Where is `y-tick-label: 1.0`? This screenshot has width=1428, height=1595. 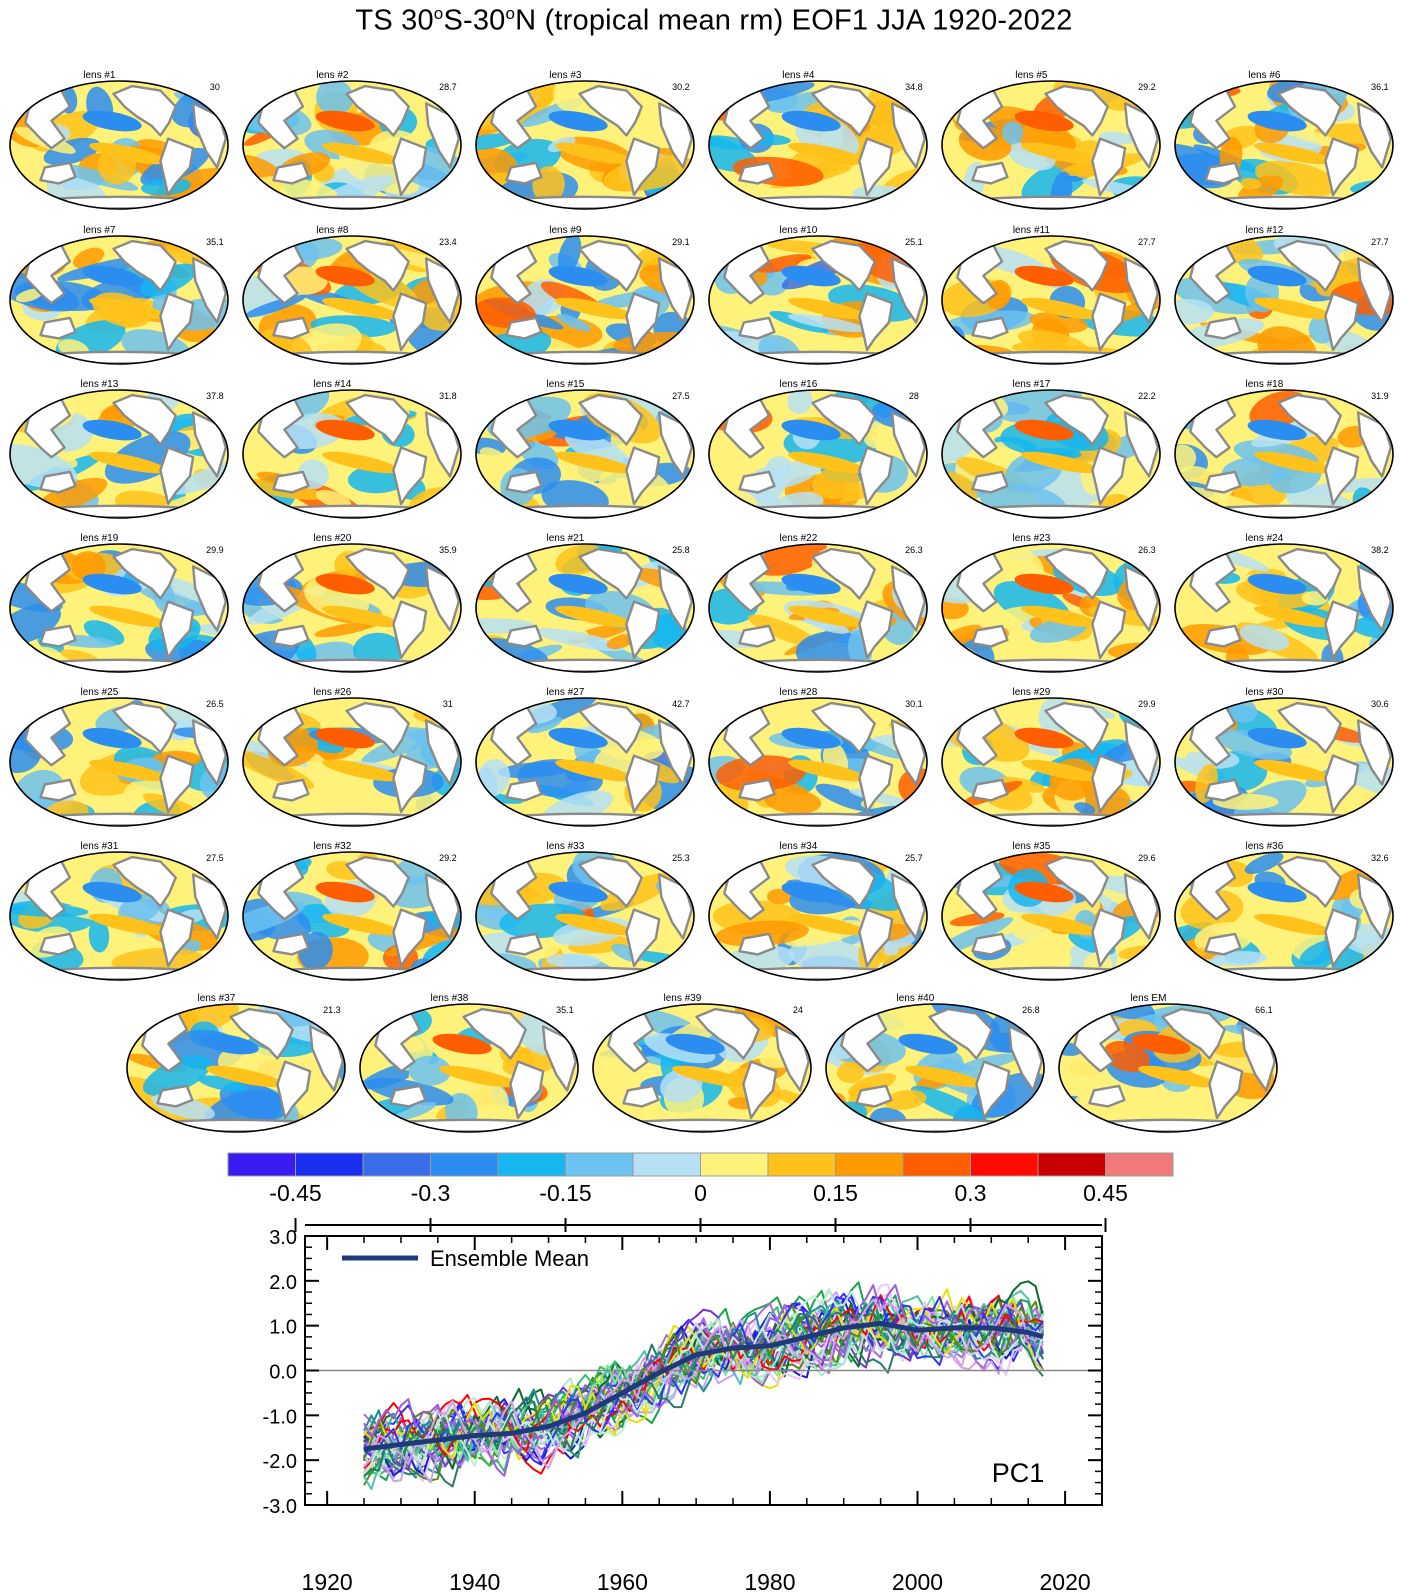
y-tick-label: 1.0 is located at coordinates (283, 1328).